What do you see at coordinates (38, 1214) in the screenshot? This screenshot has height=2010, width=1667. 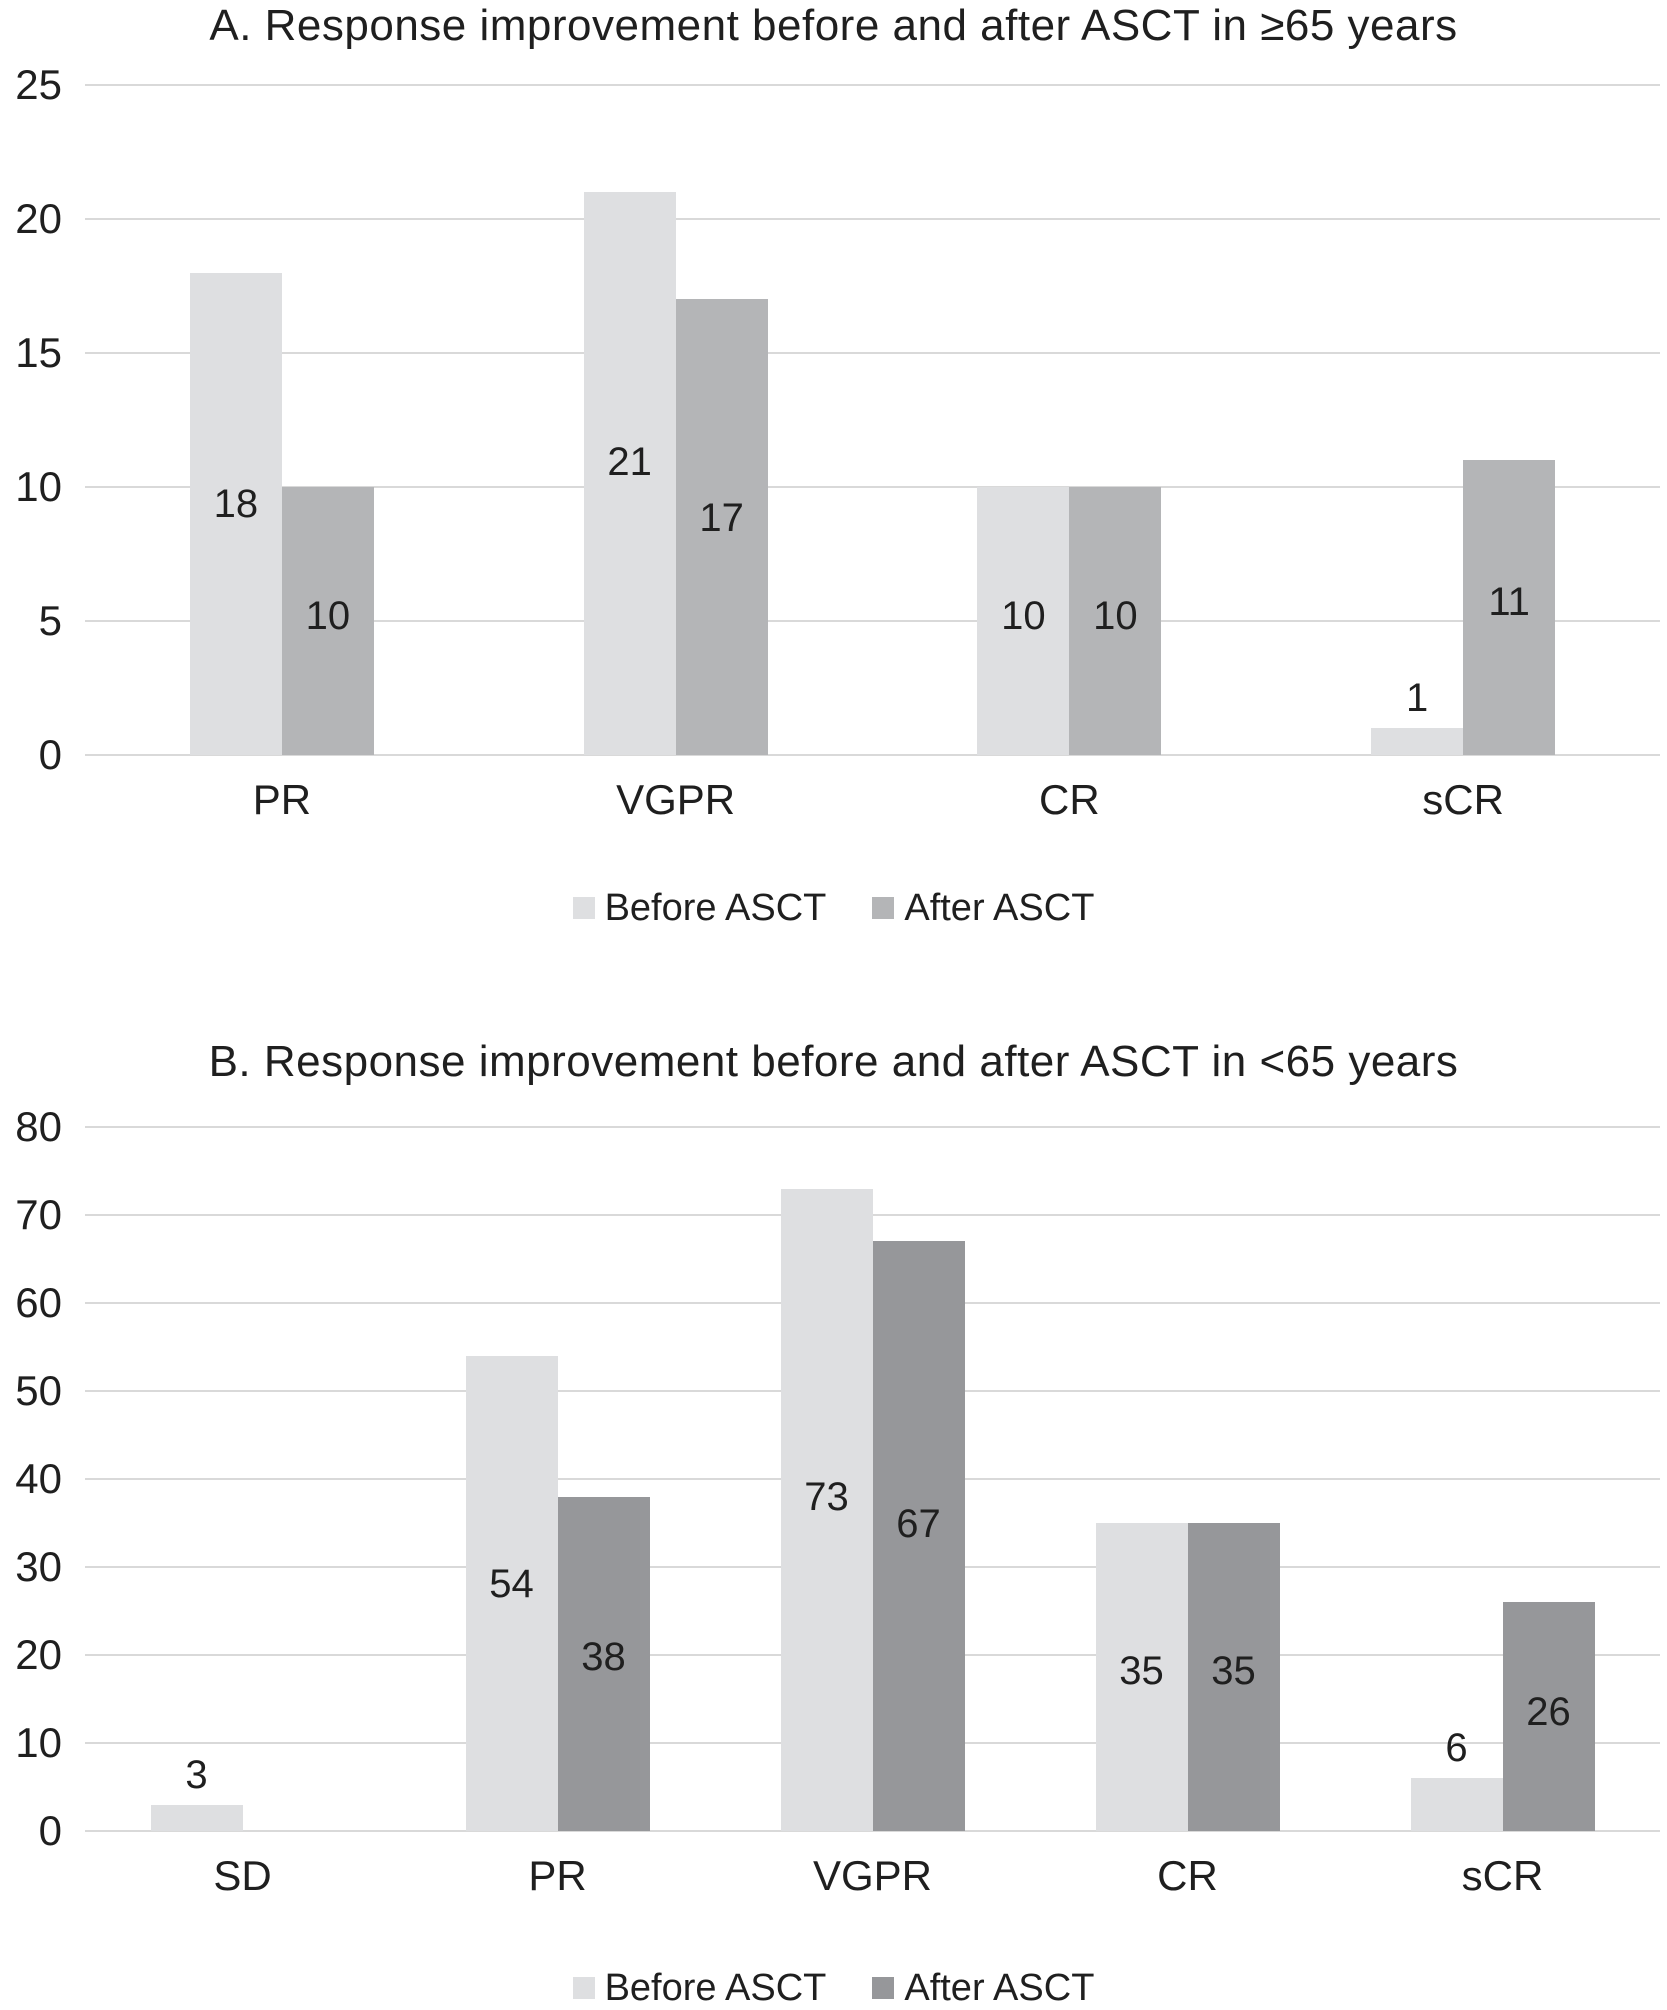 I see `y-axis-tick-label: 70` at bounding box center [38, 1214].